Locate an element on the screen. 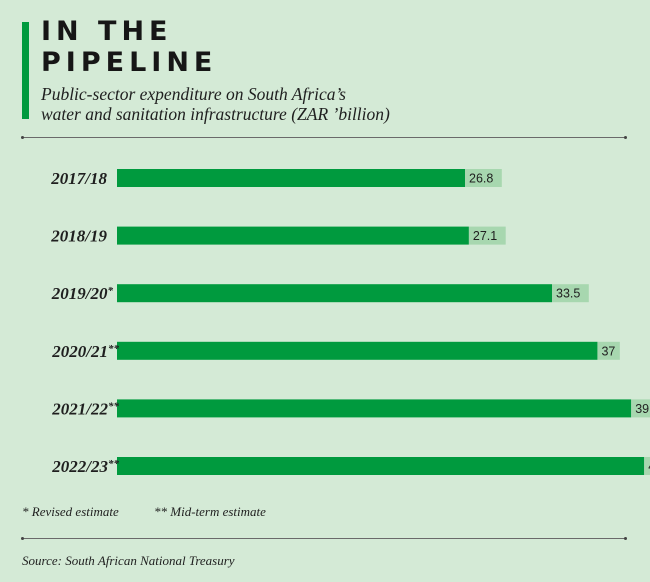 This screenshot has width=650, height=582. category-label: 2017/18 is located at coordinates (78, 178).